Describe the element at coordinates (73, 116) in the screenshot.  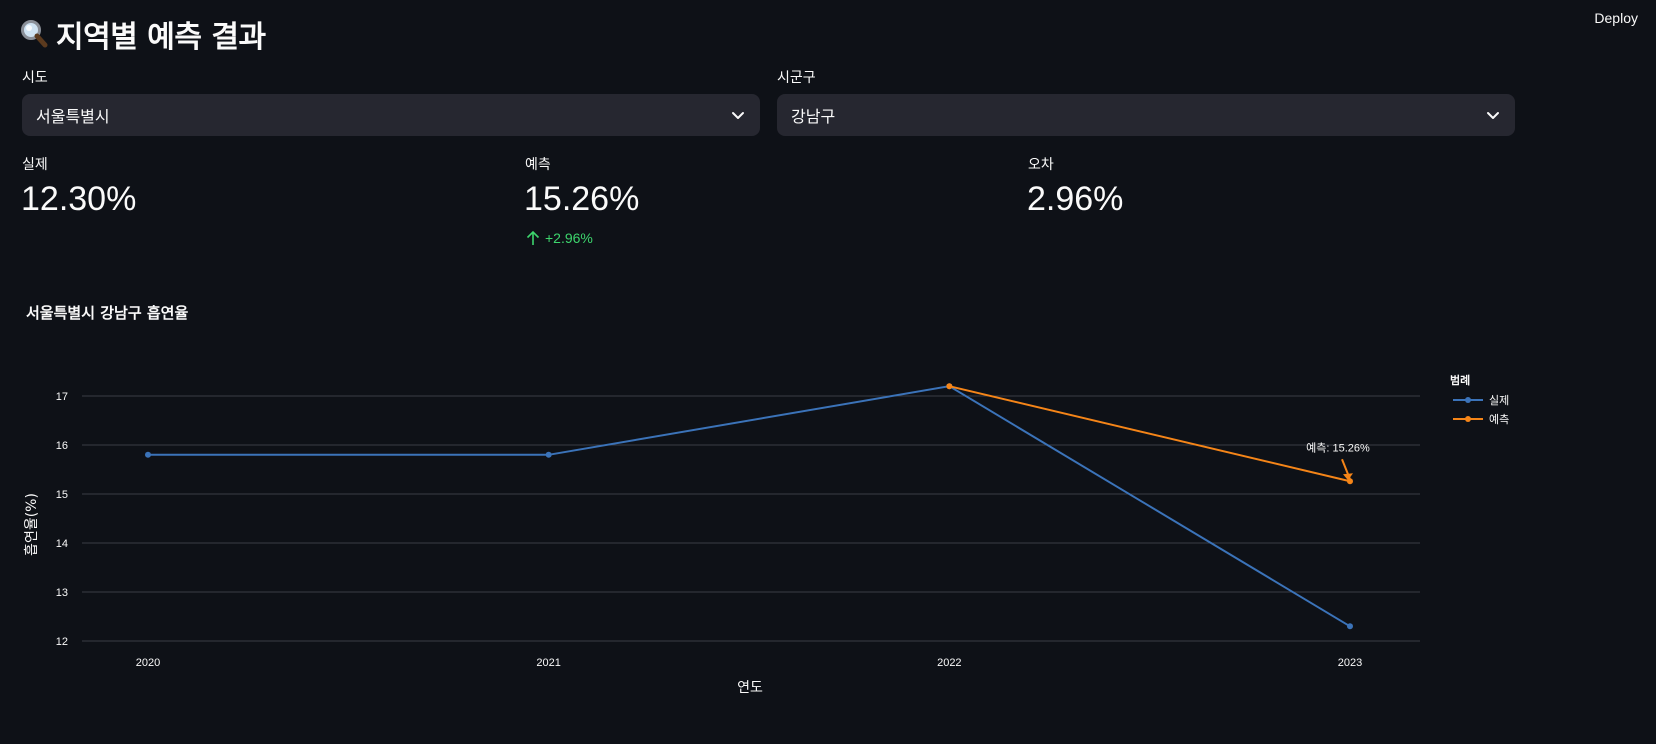
I see `sido-select-value: 서울특별시` at that location.